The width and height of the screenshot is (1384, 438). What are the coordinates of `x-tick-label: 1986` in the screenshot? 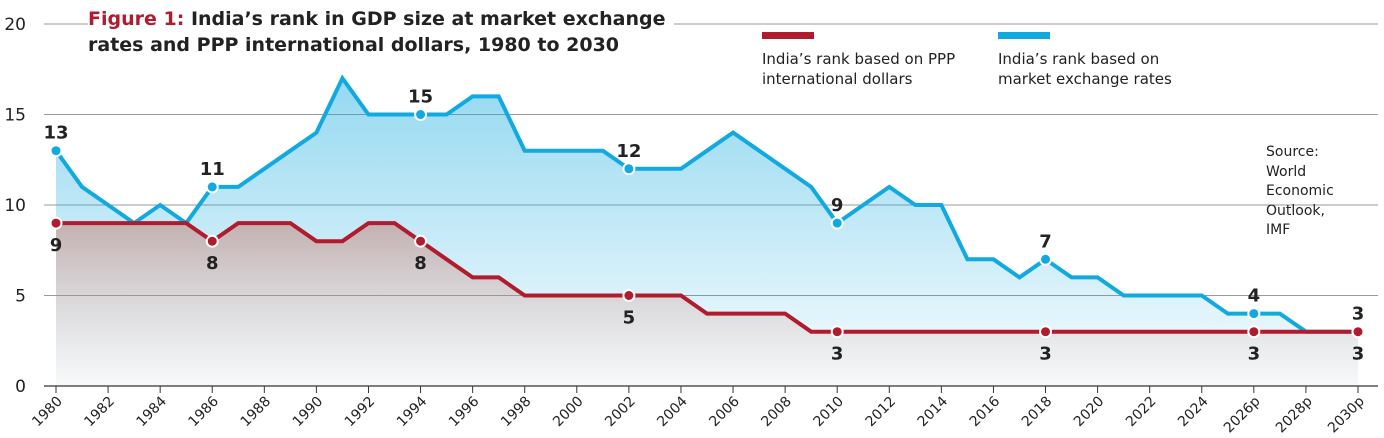 It's located at (204, 411).